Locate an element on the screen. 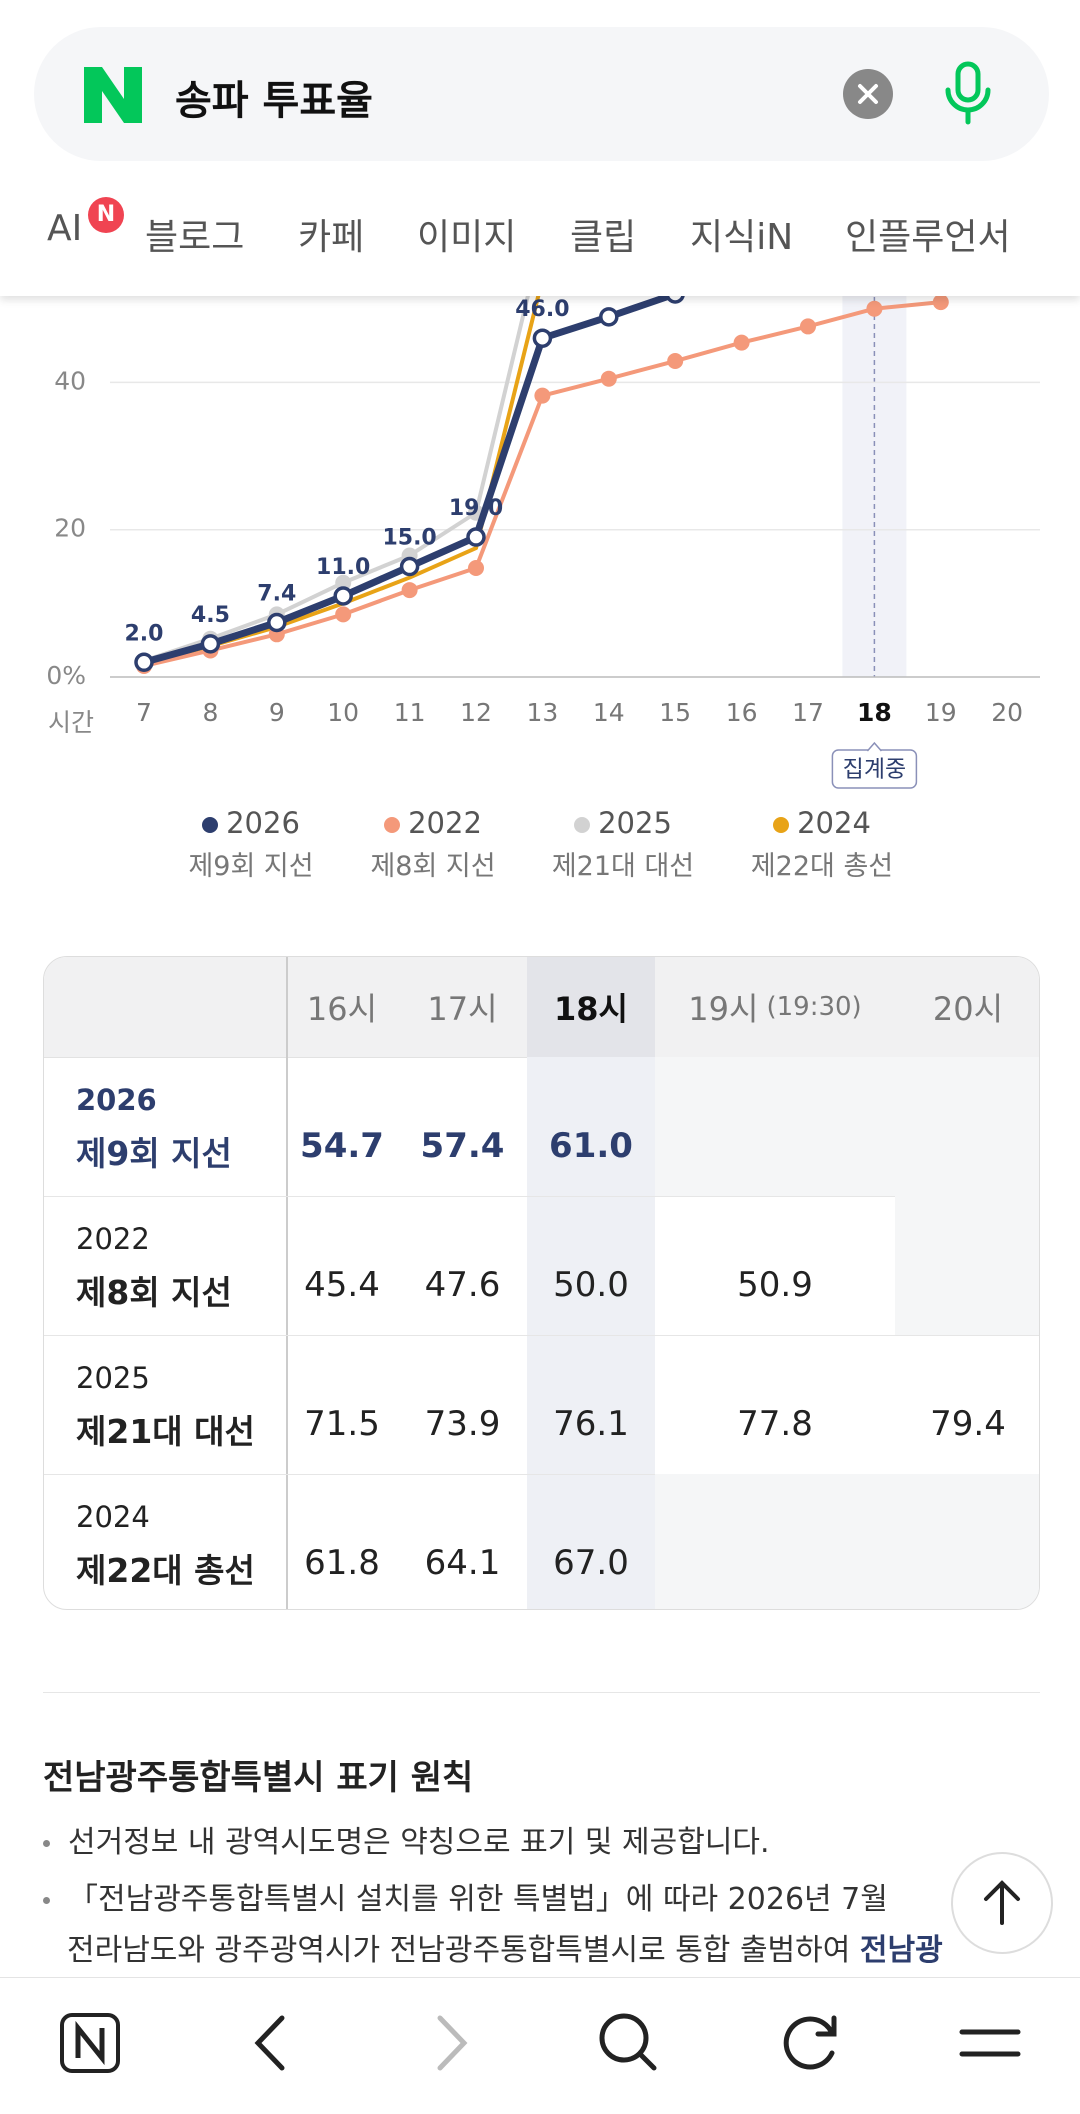 Image resolution: width=1080 pixels, height=2114 pixels. table-cell: 57.4 is located at coordinates (462, 1145).